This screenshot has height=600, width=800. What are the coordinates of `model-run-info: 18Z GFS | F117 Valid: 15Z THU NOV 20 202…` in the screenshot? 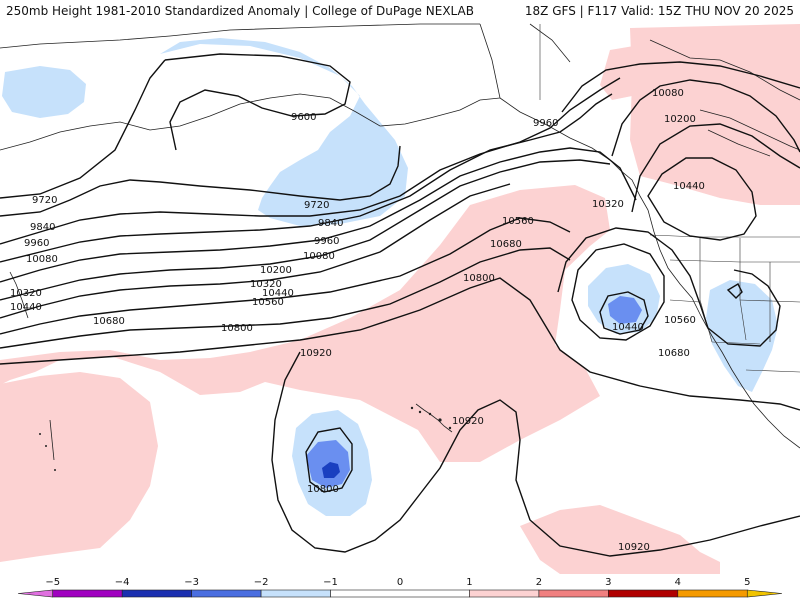 It's located at (659, 11).